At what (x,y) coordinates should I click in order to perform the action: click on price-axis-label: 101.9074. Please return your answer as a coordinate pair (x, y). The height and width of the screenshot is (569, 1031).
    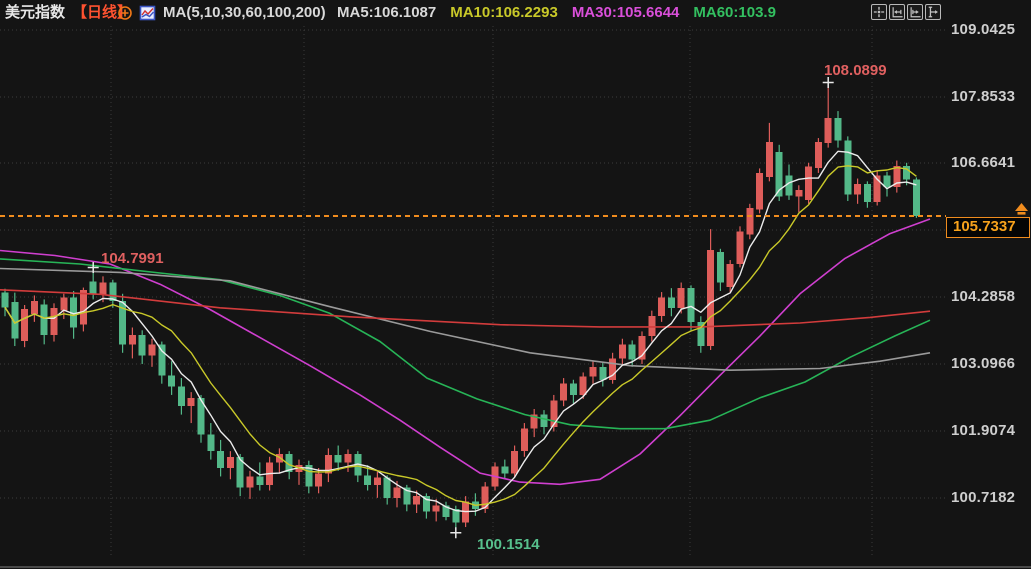
    Looking at the image, I should click on (983, 430).